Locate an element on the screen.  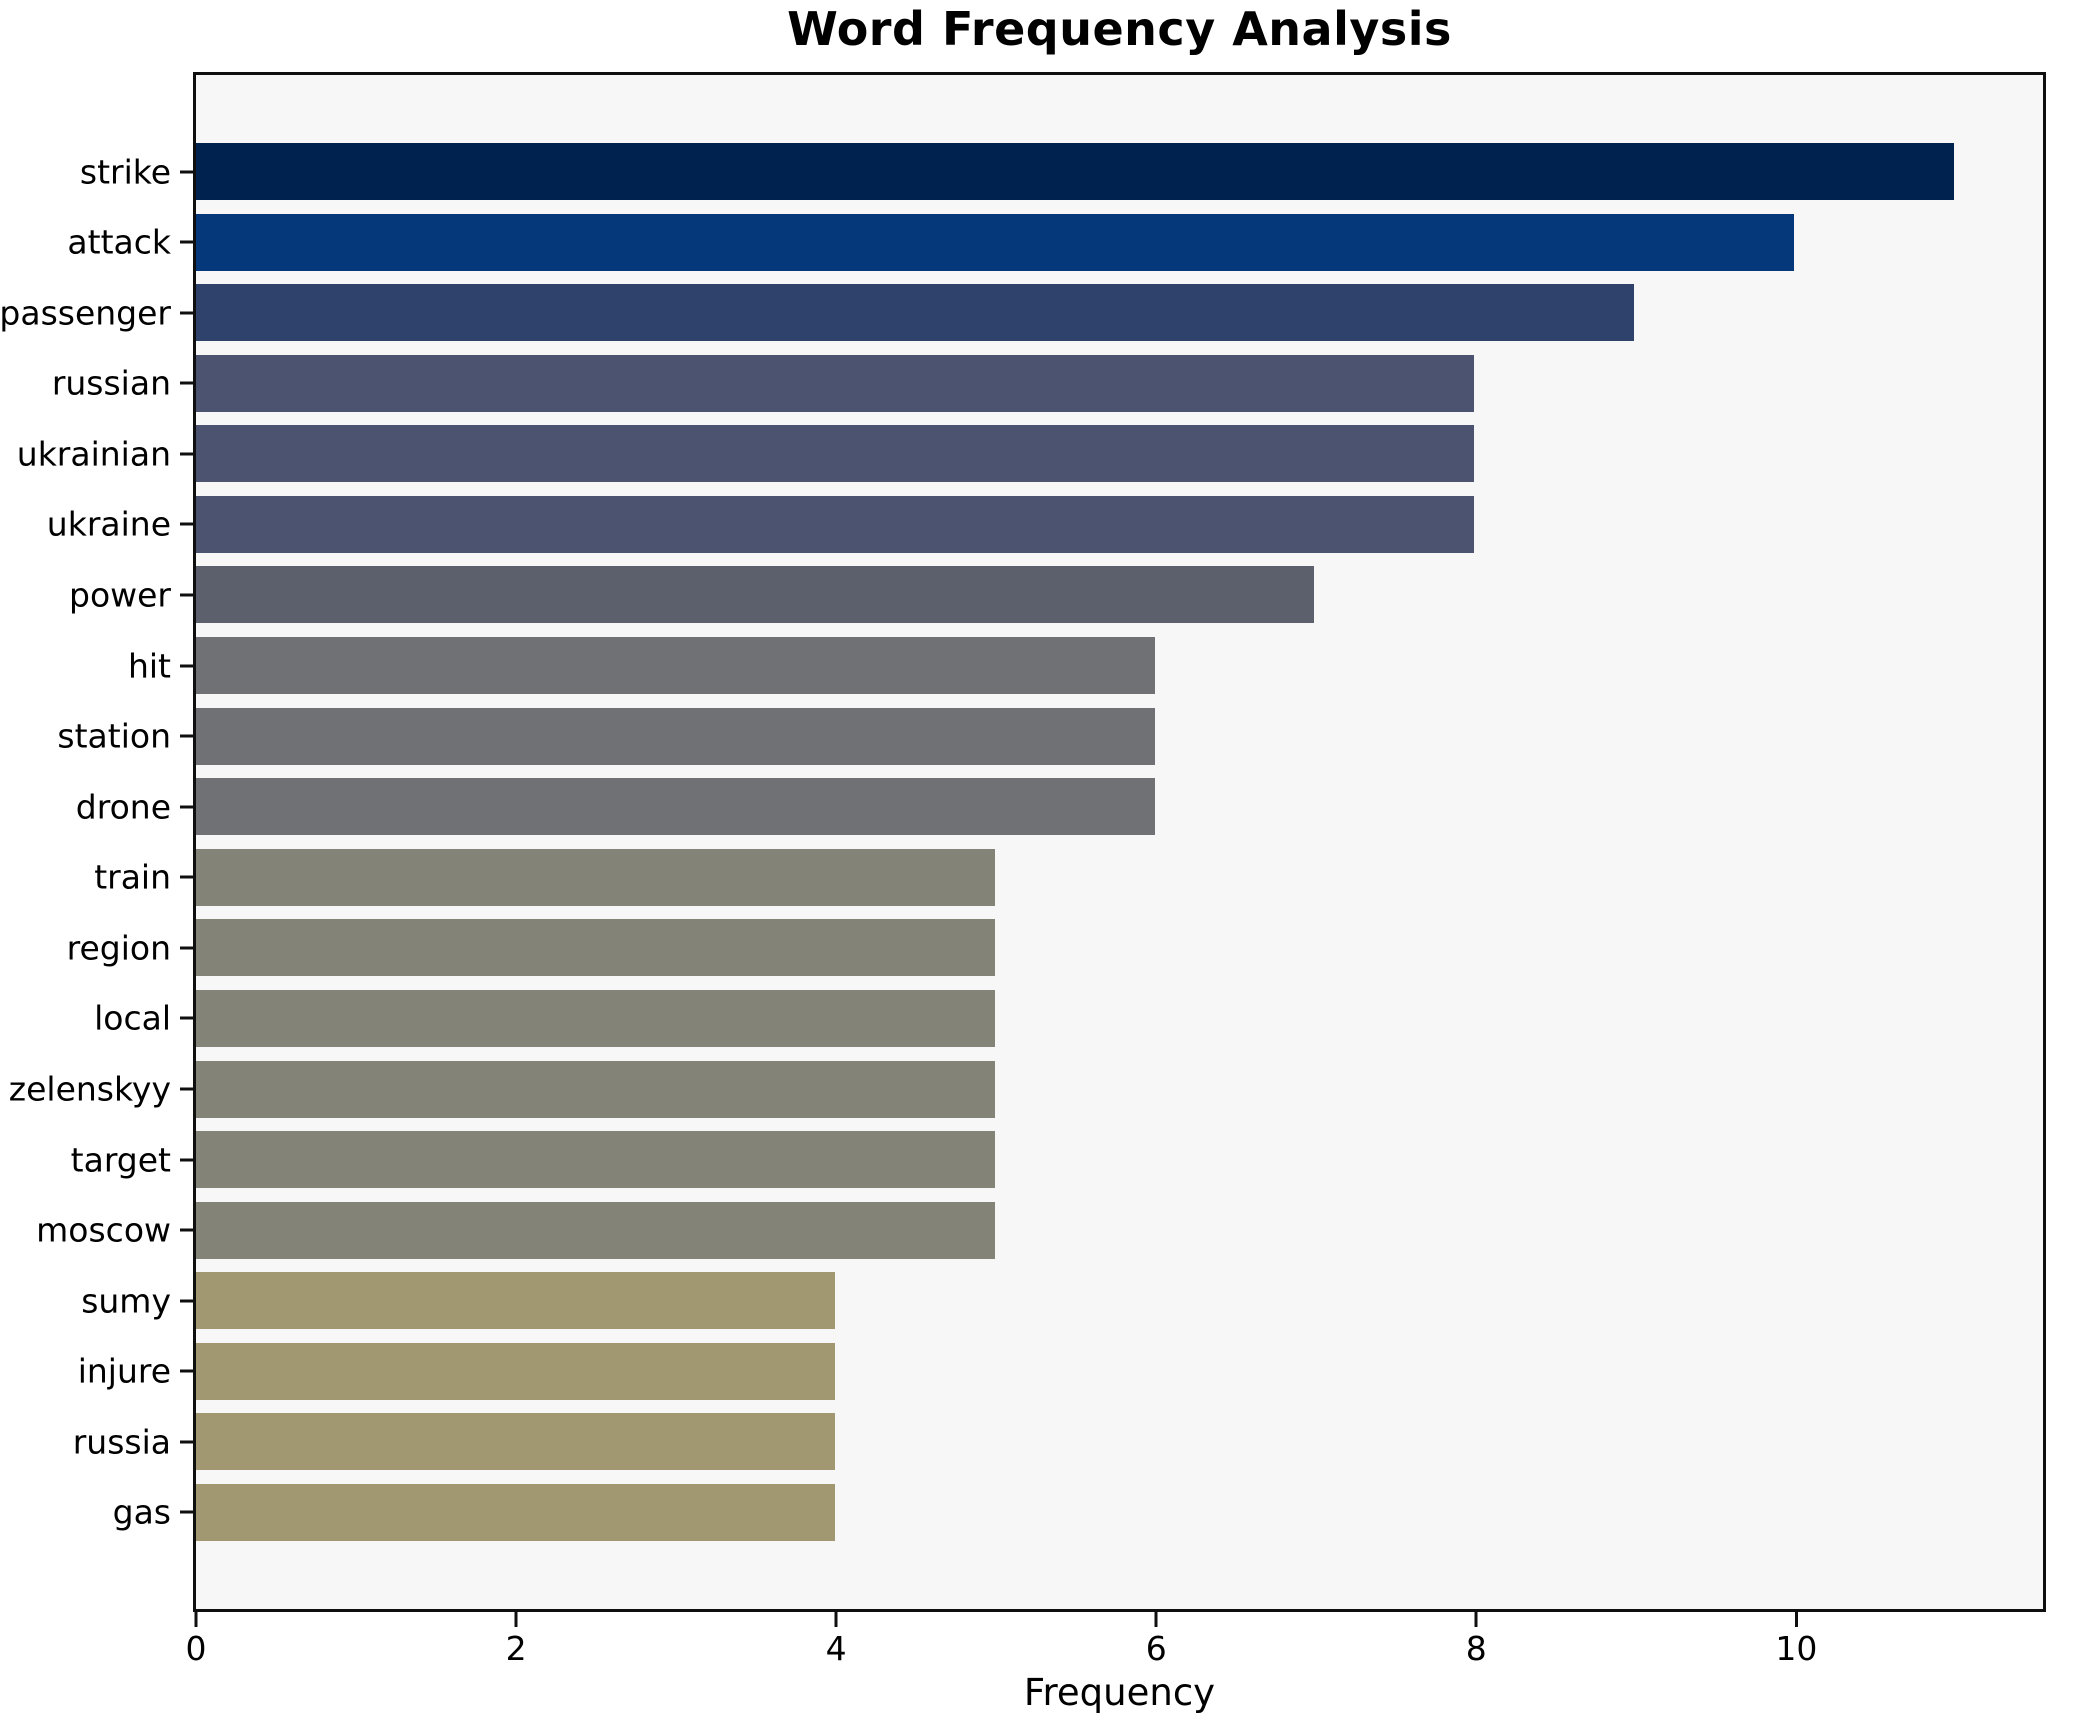
x-tick-label: 10 is located at coordinates (1796, 1648).